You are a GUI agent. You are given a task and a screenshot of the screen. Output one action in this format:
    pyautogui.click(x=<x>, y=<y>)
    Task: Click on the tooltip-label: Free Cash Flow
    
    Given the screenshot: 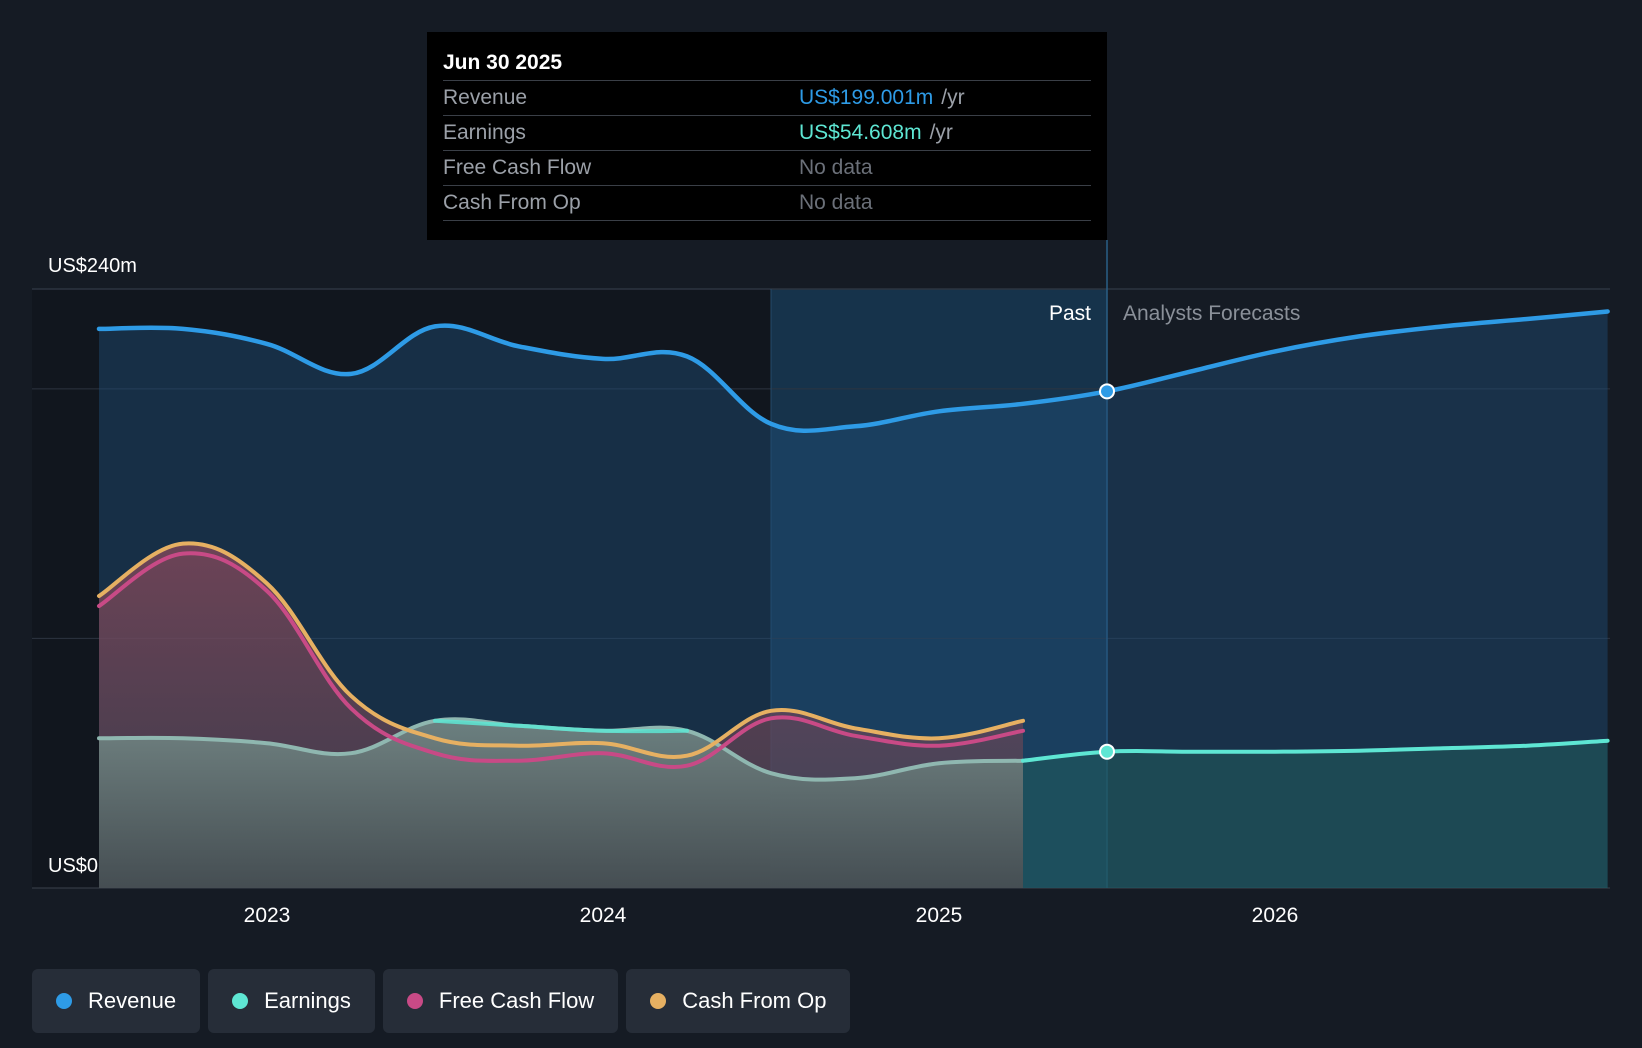 What is the action you would take?
    pyautogui.click(x=517, y=167)
    